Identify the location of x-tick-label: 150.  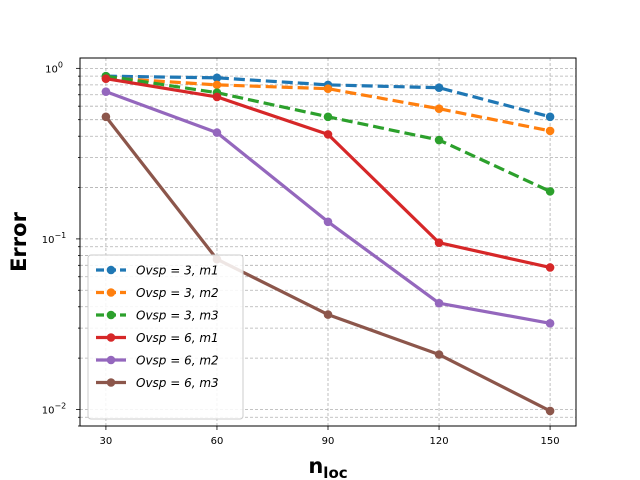
(550, 441).